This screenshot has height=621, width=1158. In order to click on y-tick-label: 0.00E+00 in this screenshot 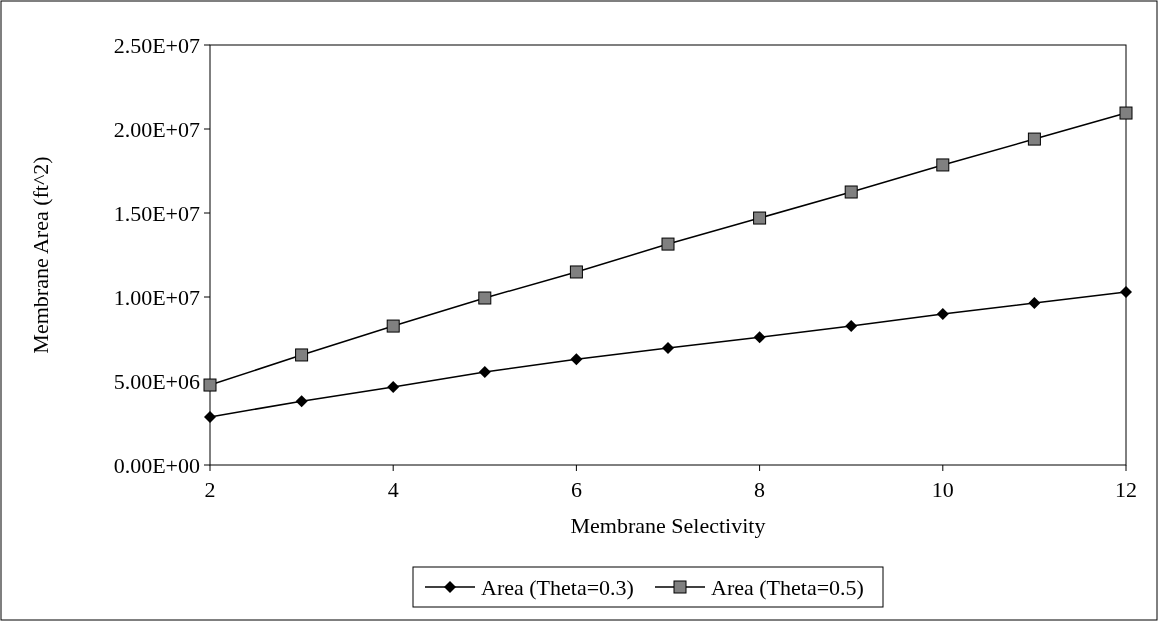, I will do `click(156, 465)`.